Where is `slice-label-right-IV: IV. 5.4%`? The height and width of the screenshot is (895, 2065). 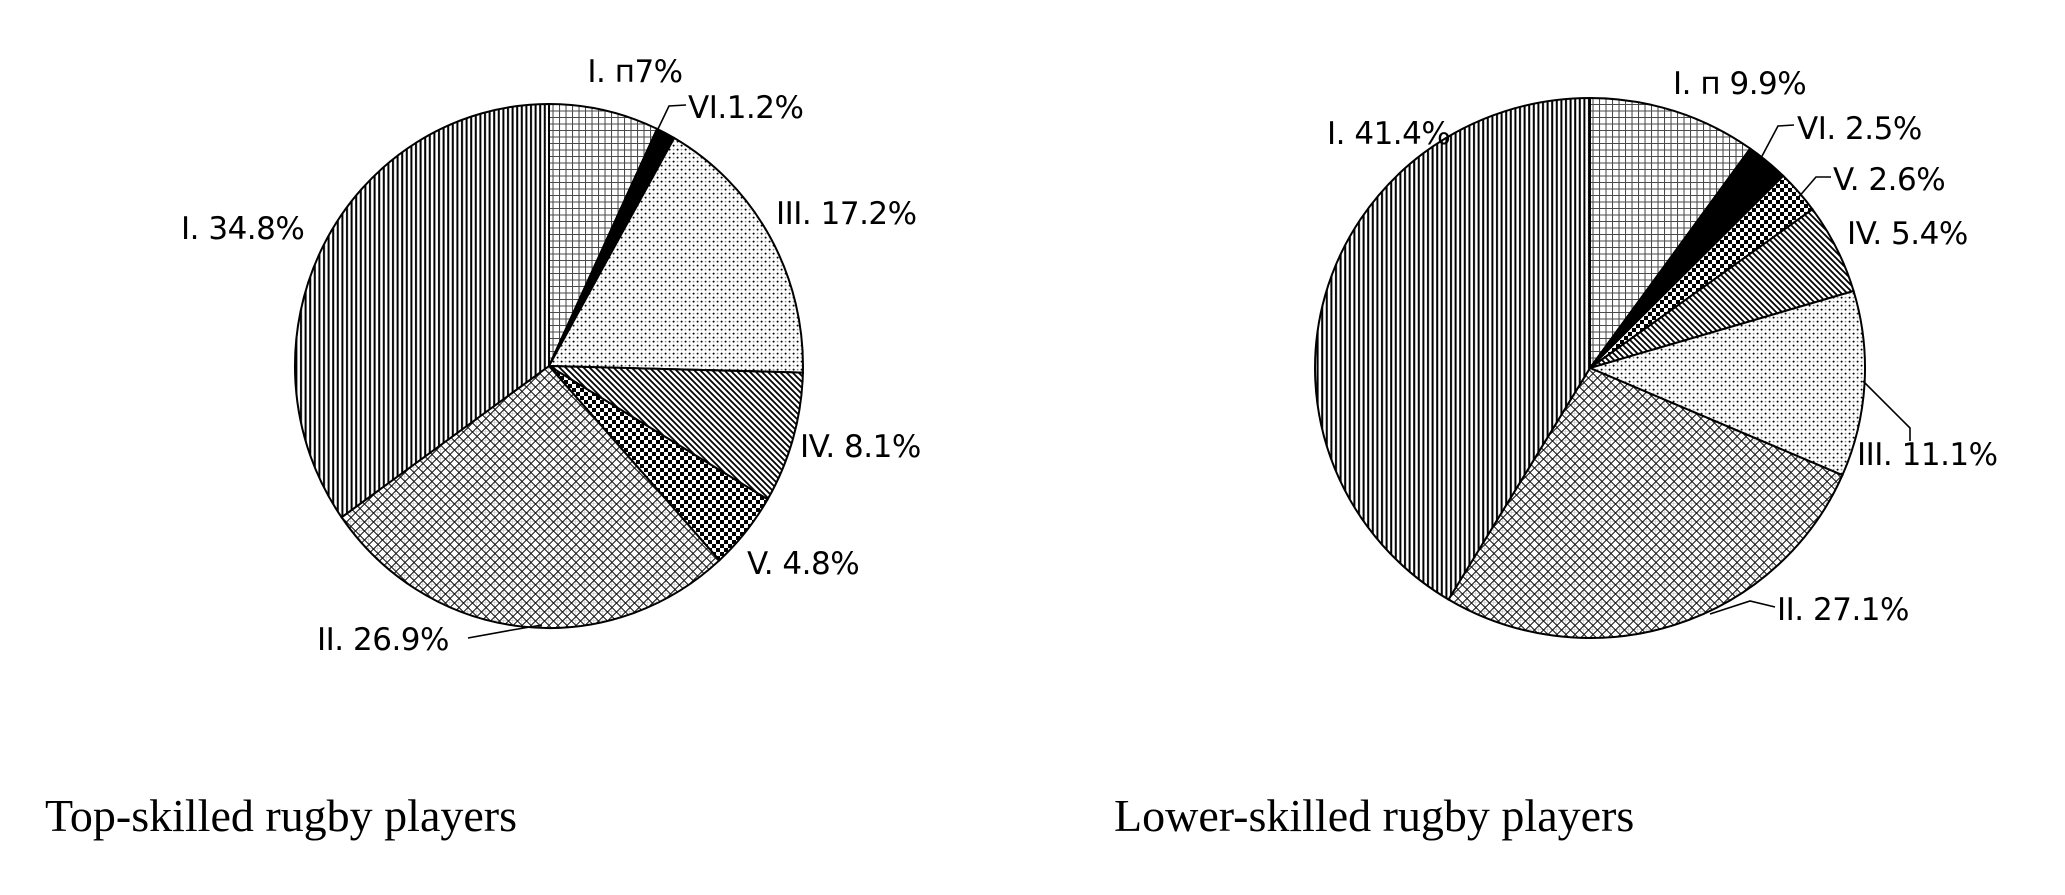 slice-label-right-IV: IV. 5.4% is located at coordinates (1907, 234).